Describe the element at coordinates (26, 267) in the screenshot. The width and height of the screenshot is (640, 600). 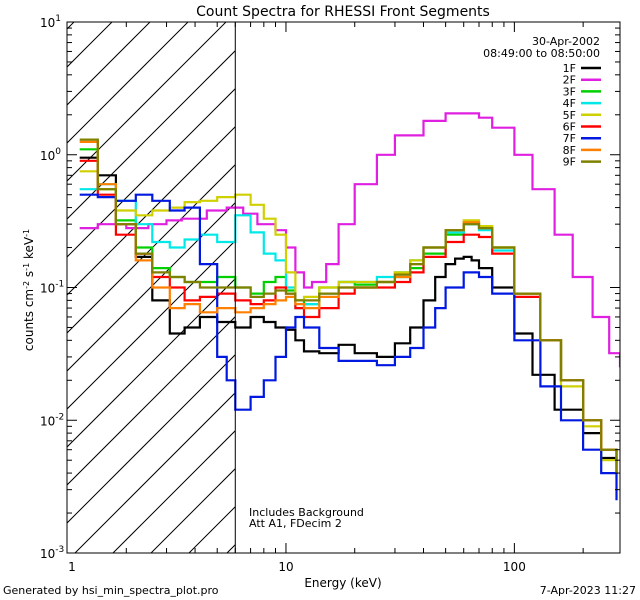
I see `y-label-sup2: -1` at that location.